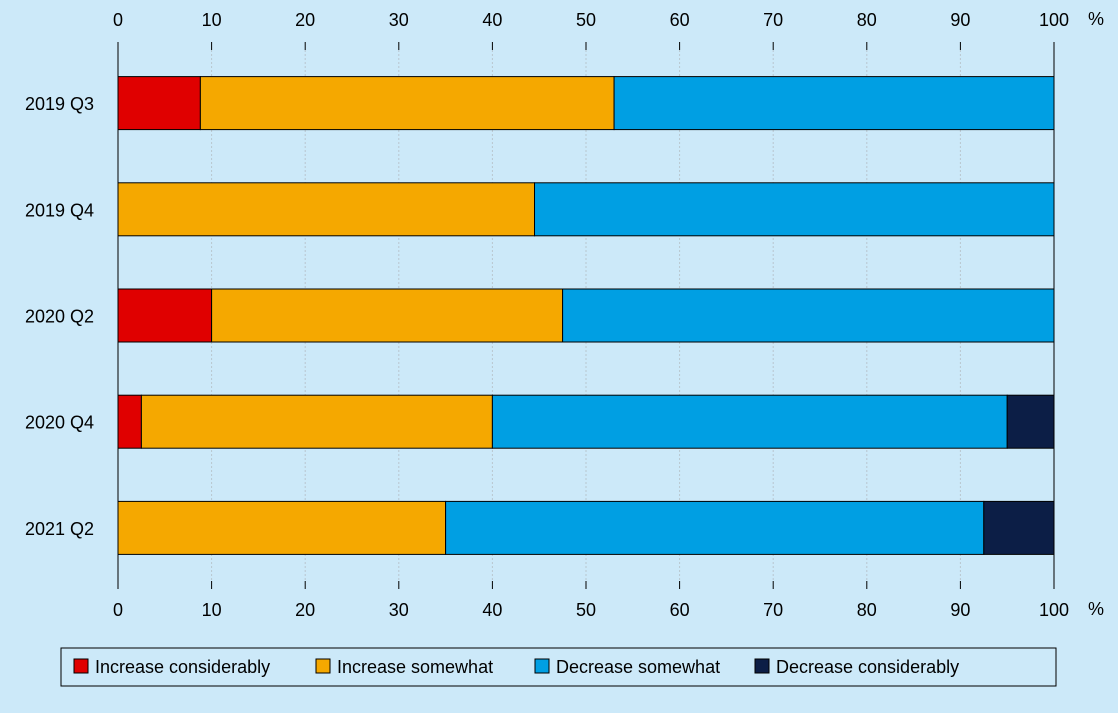  I want to click on category-label: 2019 Q3, so click(59, 104).